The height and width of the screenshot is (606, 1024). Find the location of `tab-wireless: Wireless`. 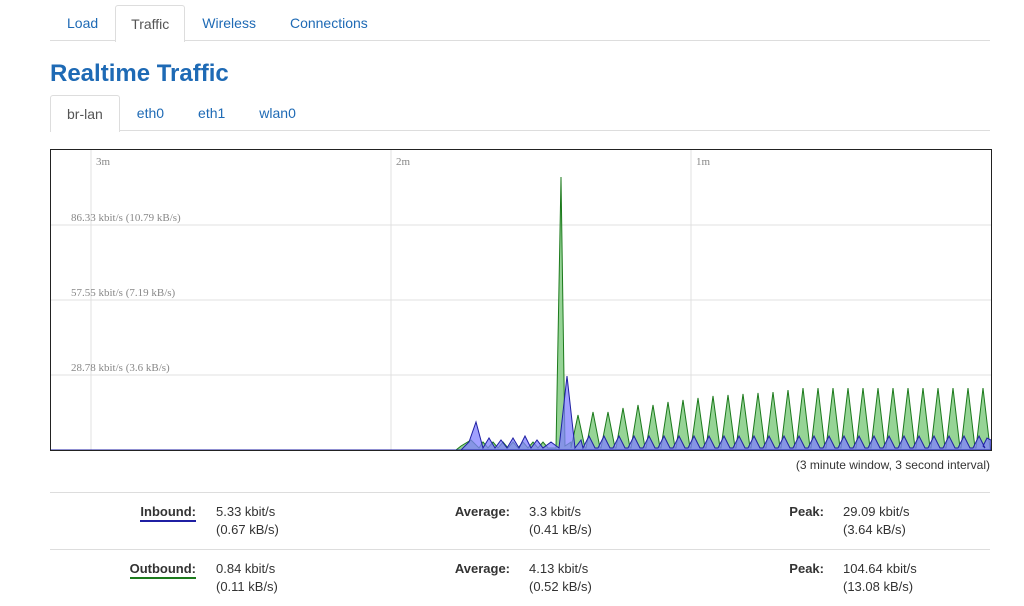

tab-wireless: Wireless is located at coordinates (229, 23).